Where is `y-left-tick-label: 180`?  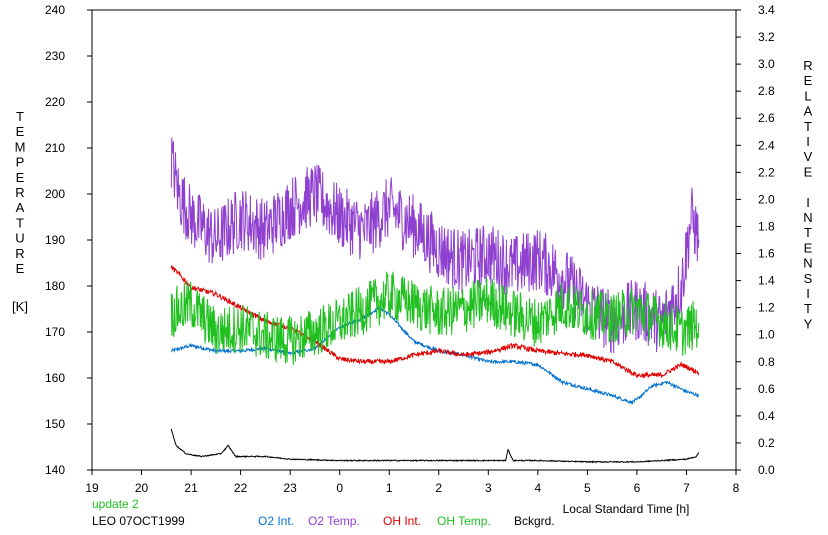 y-left-tick-label: 180 is located at coordinates (55, 286).